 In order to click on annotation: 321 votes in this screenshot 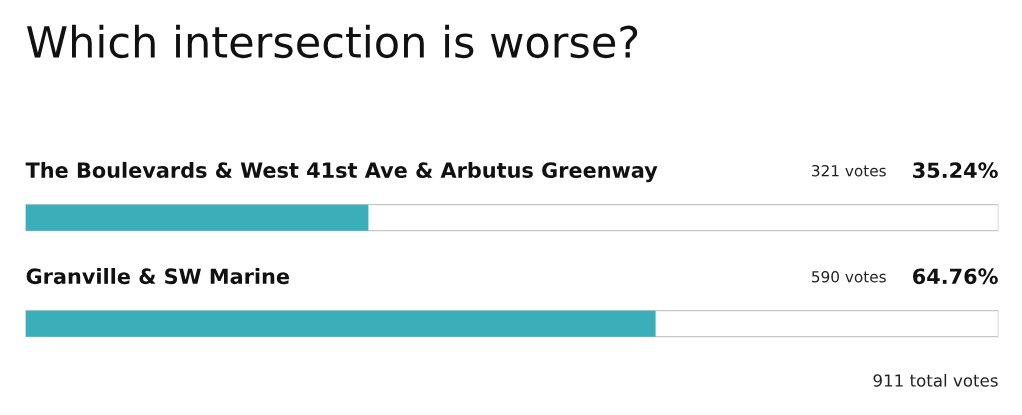, I will do `click(849, 170)`.